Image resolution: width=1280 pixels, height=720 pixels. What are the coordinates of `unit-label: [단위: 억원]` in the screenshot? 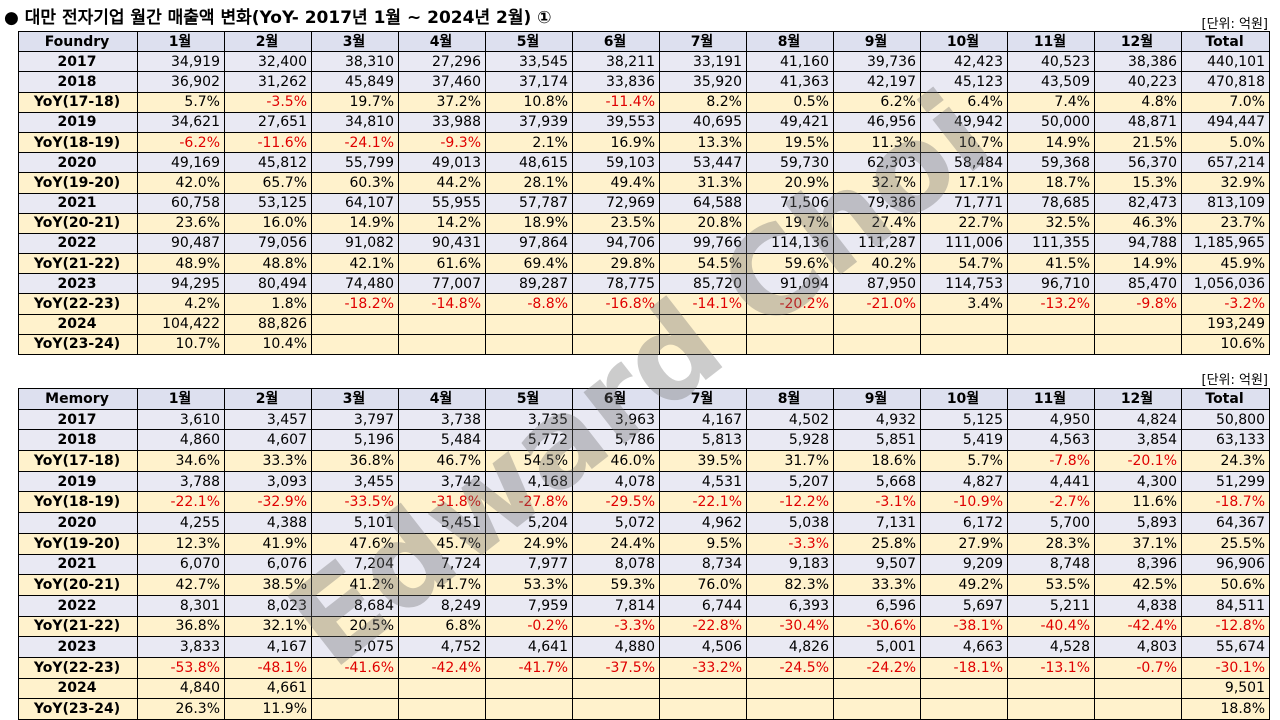 It's located at (1235, 24).